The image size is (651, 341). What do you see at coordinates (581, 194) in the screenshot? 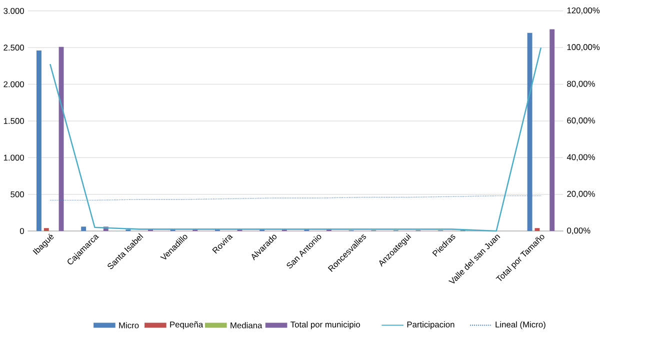
I see `y2-tick-label: 20,00%` at bounding box center [581, 194].